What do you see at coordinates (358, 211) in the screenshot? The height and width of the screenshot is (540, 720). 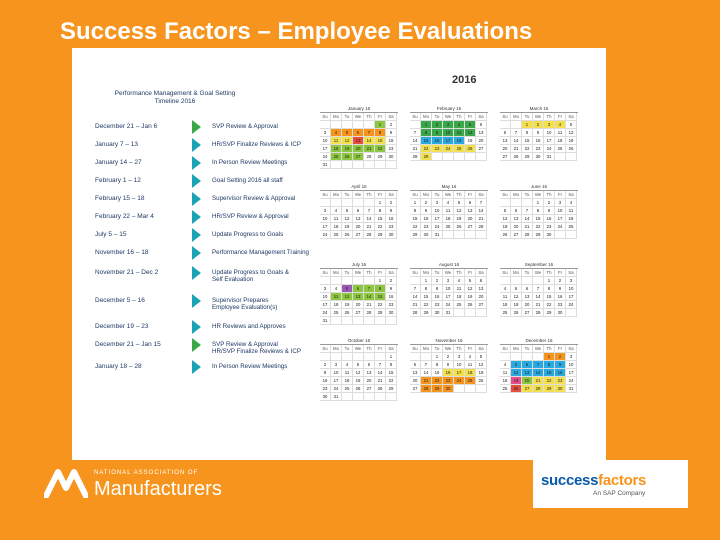 I see `day-cell: 6` at bounding box center [358, 211].